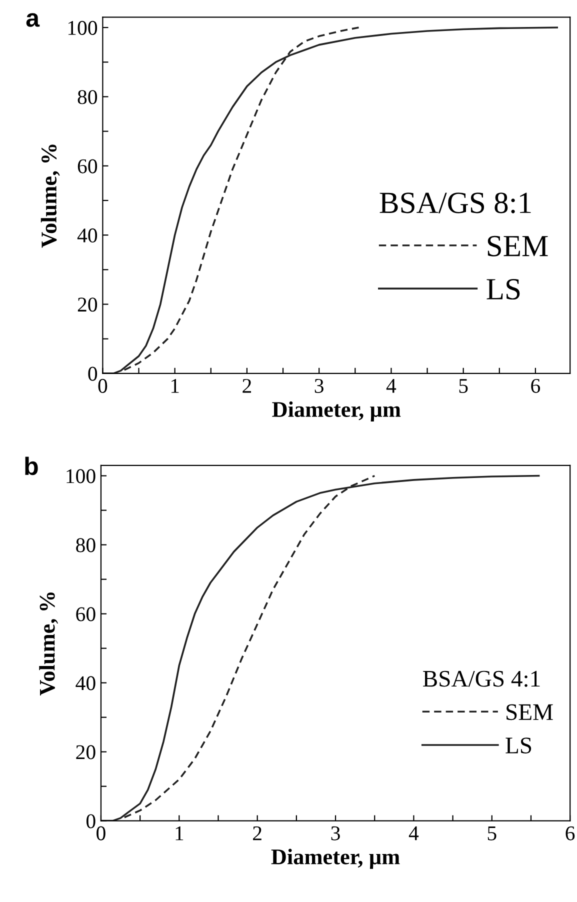 The width and height of the screenshot is (577, 902). I want to click on chart-title: a, so click(33, 20).